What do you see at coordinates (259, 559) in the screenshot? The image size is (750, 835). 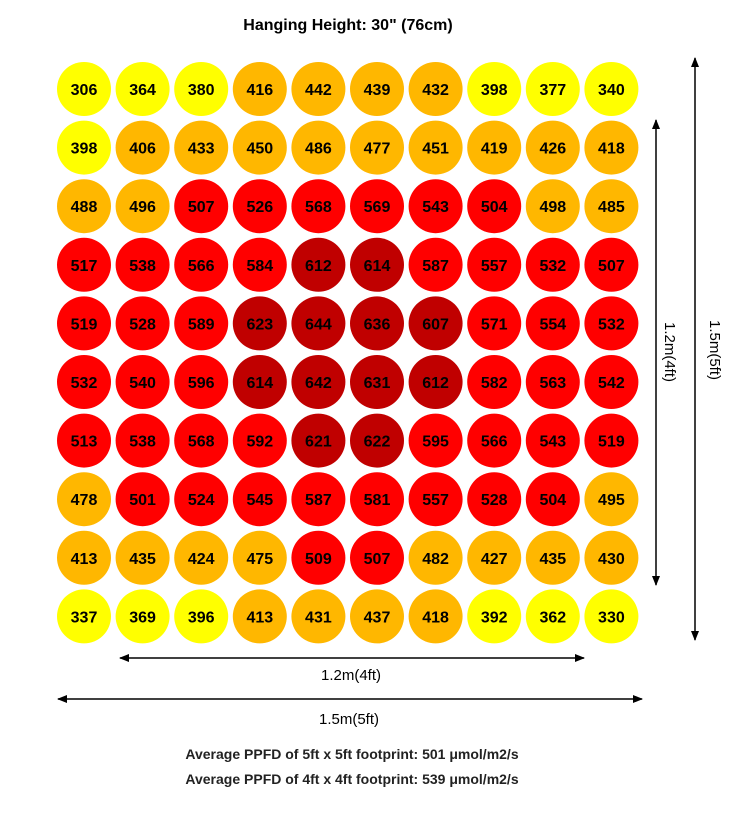 I see `ppfd-value: 475` at bounding box center [259, 559].